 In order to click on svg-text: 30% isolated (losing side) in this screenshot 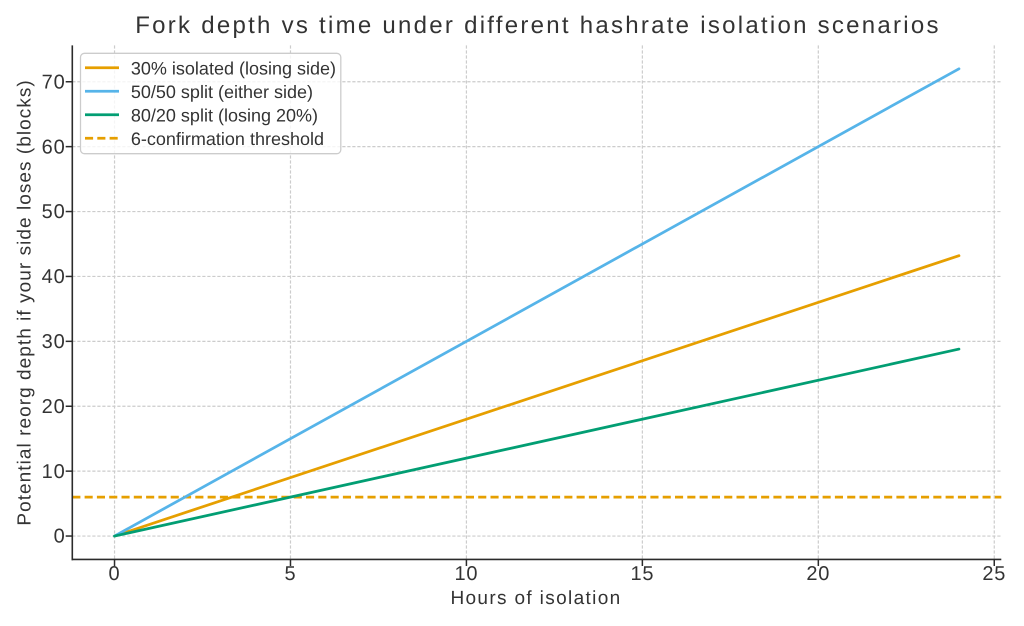, I will do `click(233, 69)`.